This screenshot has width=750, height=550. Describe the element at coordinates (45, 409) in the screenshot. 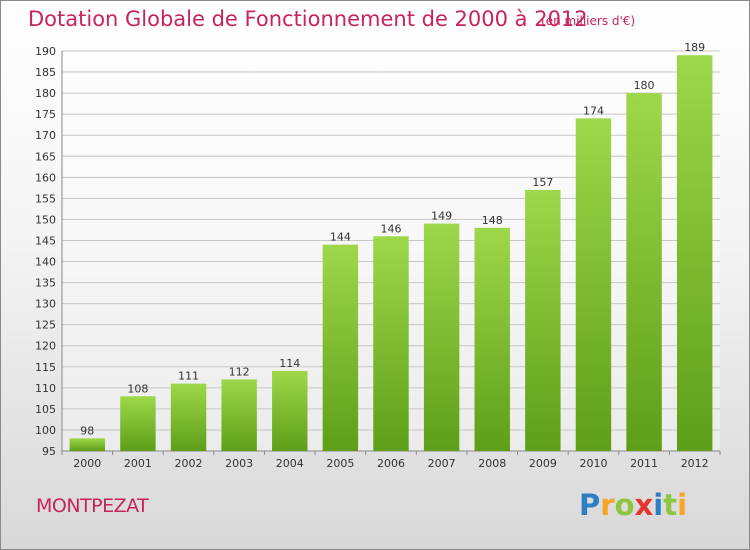

I see `y-tick-label: 105` at that location.